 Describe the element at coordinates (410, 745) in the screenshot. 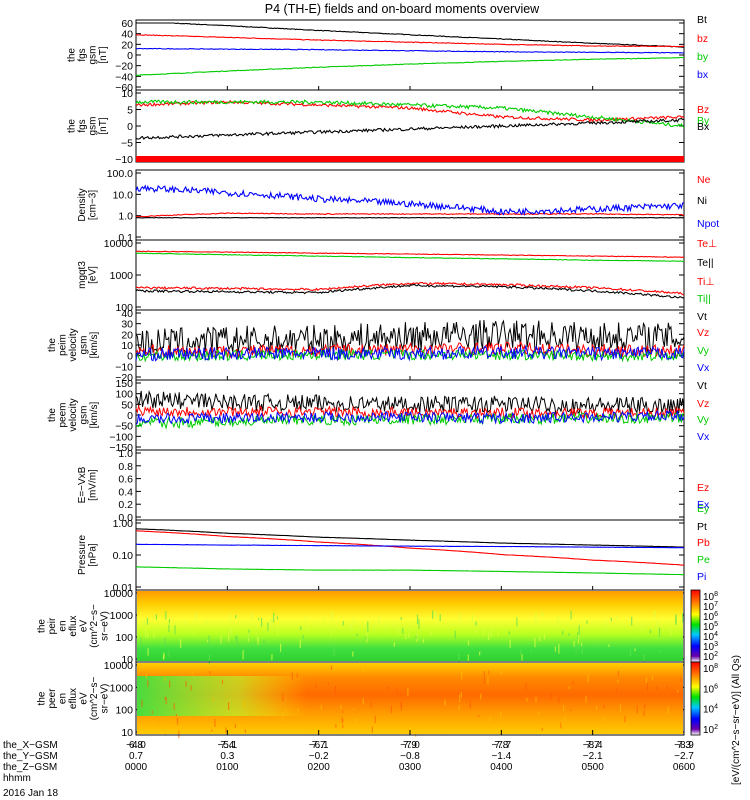

I see `x-row-value: 7.9` at that location.